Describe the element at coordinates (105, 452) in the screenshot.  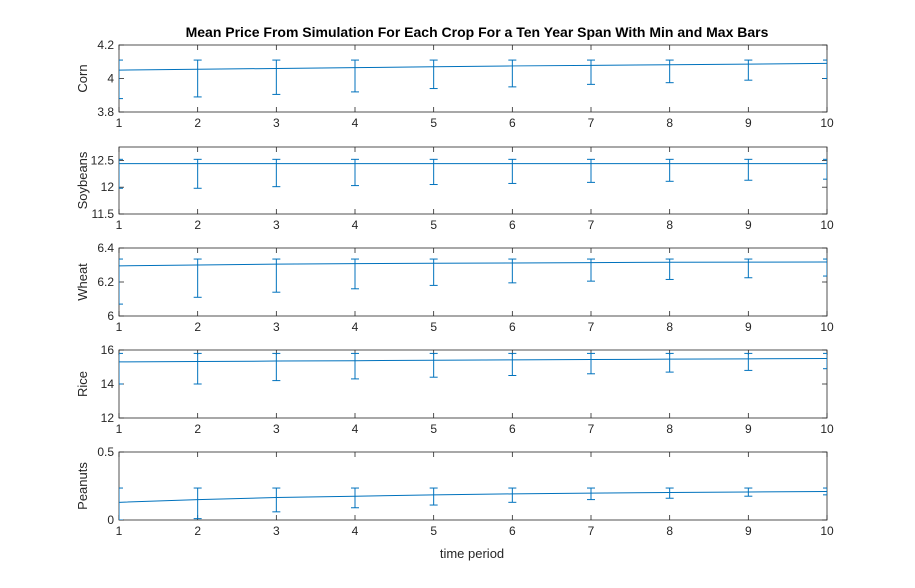
I see `y-tick-label: 0.5` at that location.